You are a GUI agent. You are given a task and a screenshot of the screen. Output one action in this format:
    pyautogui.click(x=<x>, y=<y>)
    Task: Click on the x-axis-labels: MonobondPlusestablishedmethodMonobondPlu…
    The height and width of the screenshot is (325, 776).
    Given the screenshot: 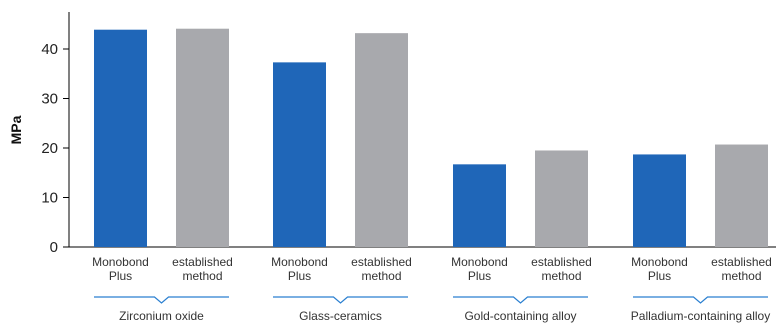 What is the action you would take?
    pyautogui.click(x=432, y=269)
    